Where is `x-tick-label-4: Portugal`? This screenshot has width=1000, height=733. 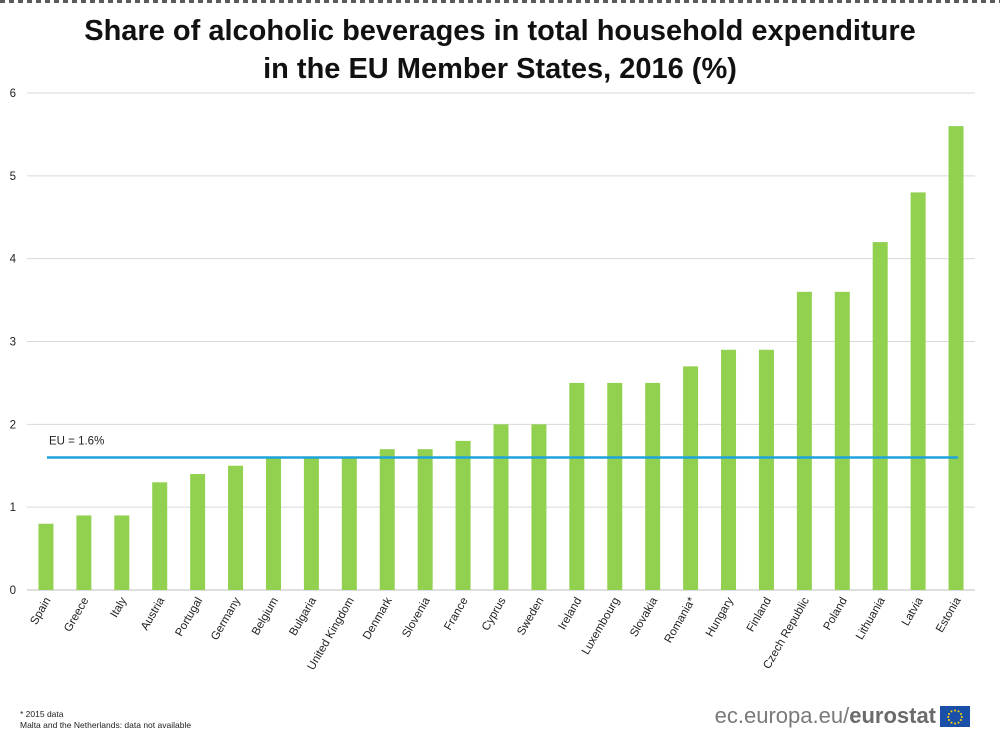
x-tick-label-4: Portugal is located at coordinates (189, 617).